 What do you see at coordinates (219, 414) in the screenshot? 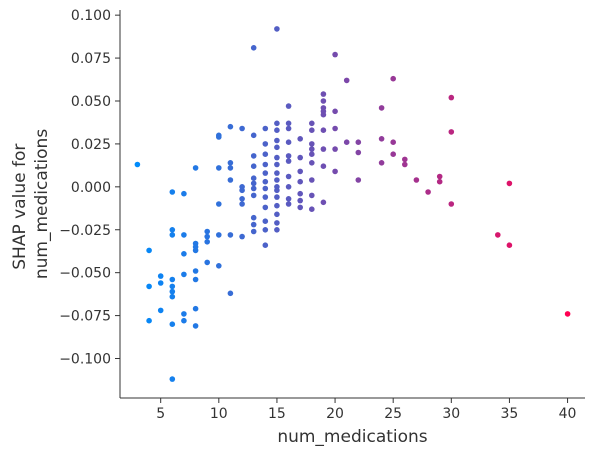
I see `x-tick-label: 10` at bounding box center [219, 414].